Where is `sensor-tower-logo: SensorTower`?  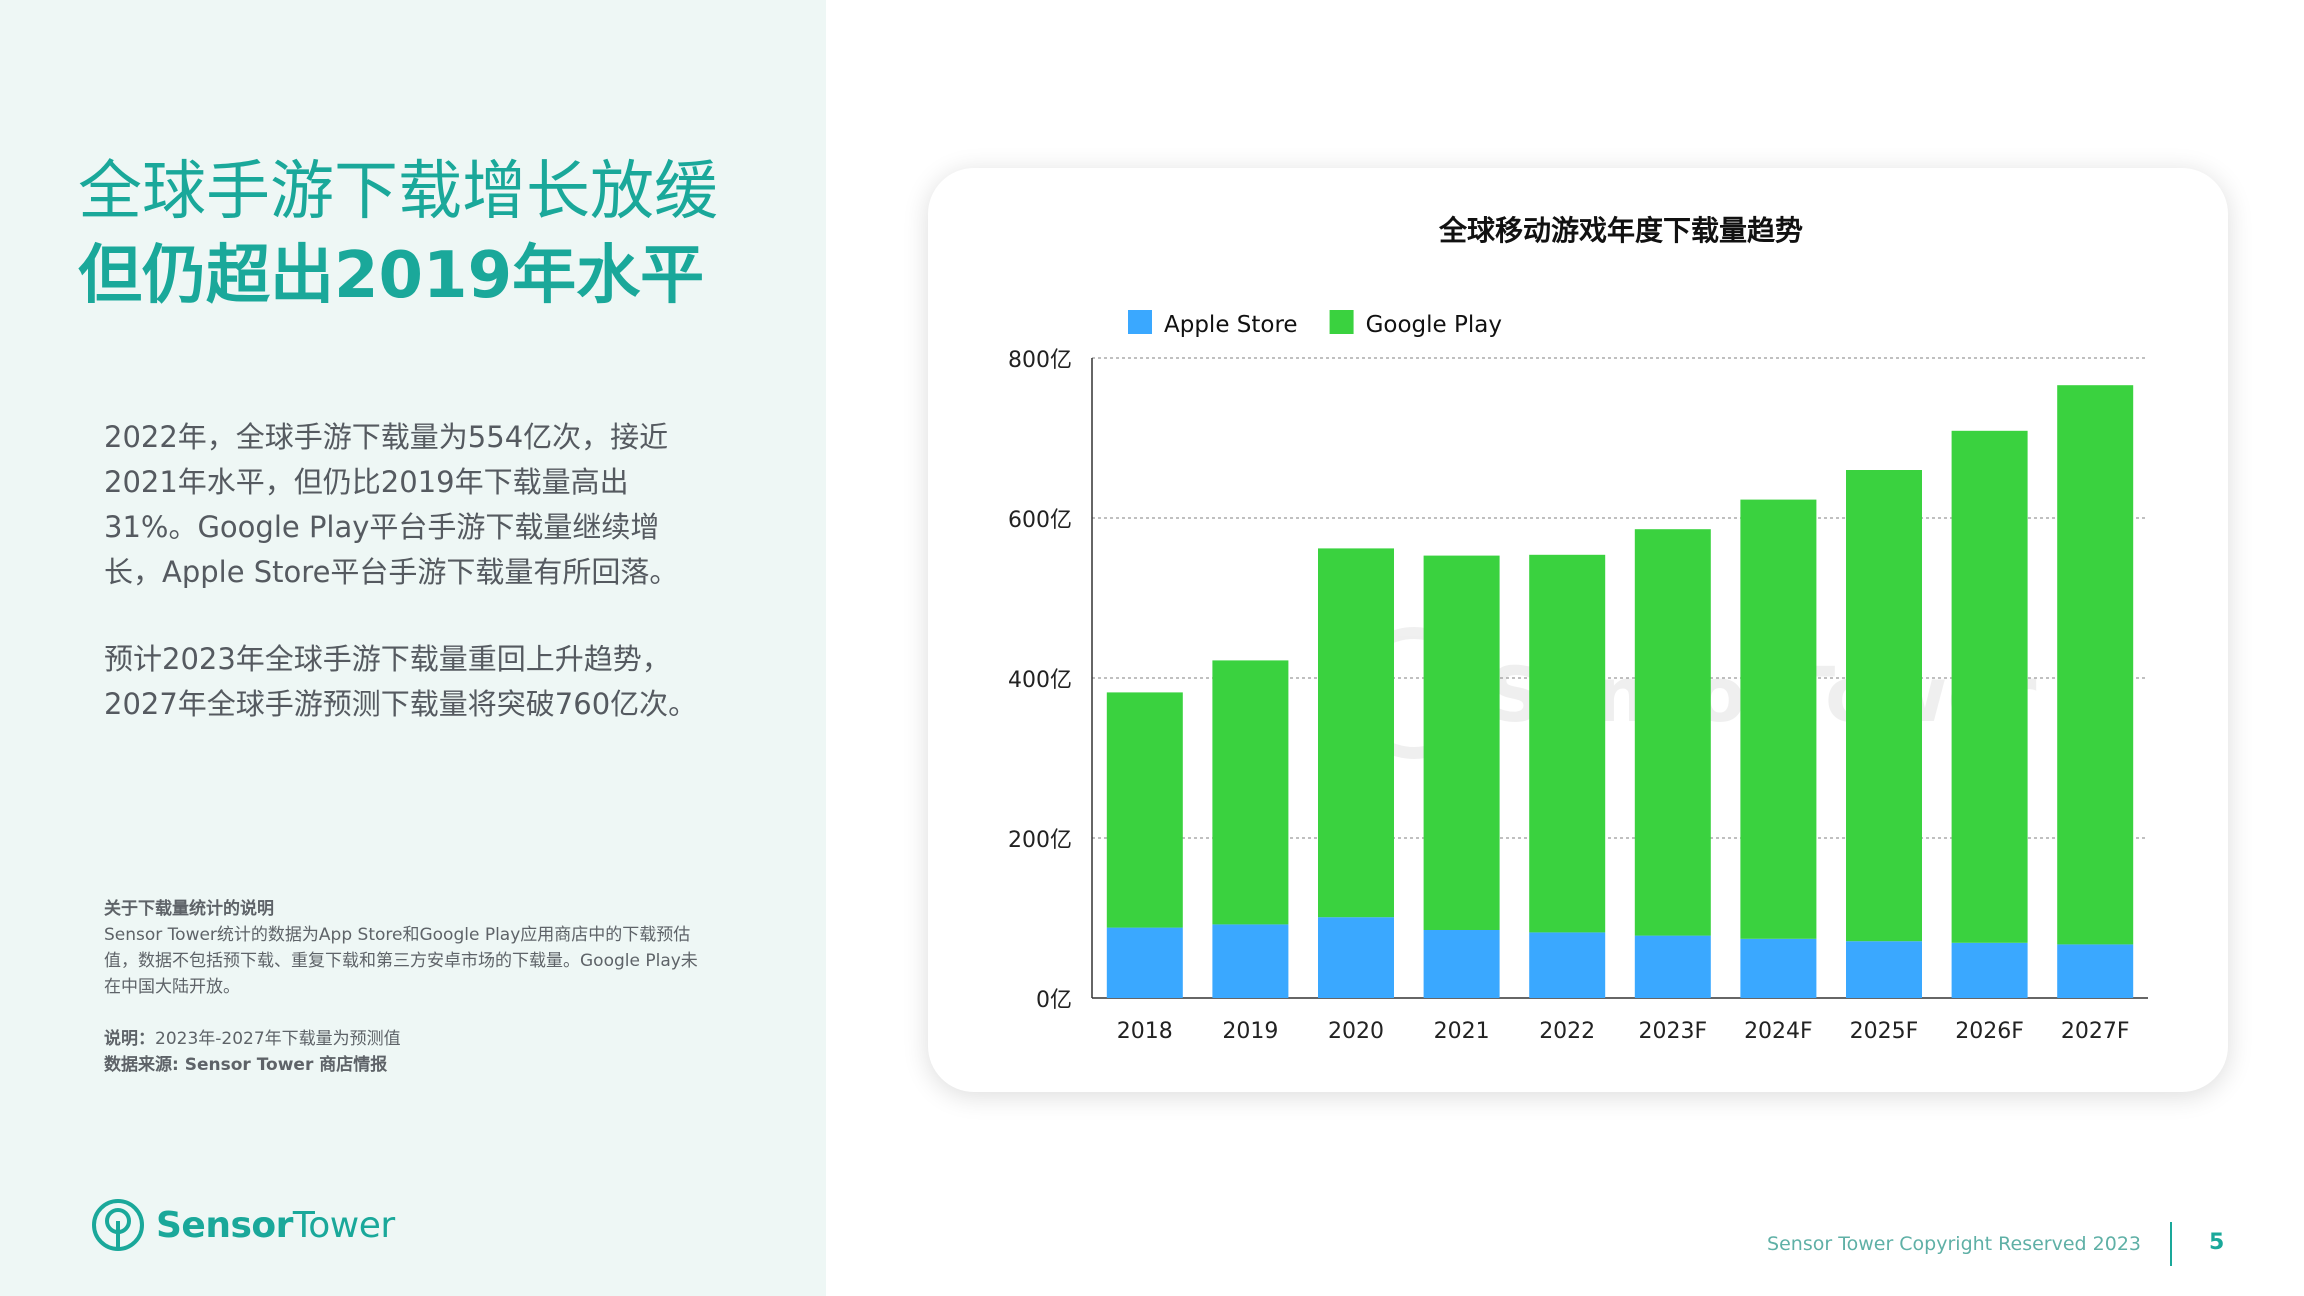
sensor-tower-logo: SensorTower is located at coordinates (242, 1225).